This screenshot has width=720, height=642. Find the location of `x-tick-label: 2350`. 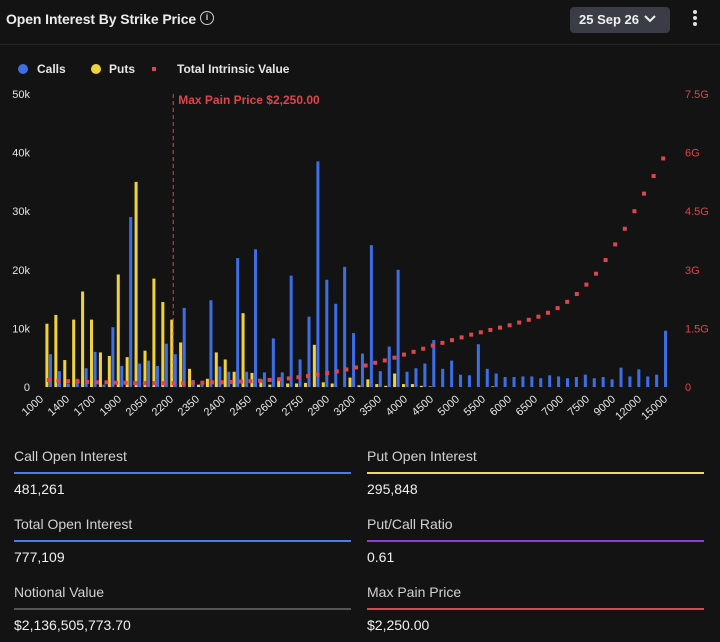

x-tick-label: 2350 is located at coordinates (189, 405).